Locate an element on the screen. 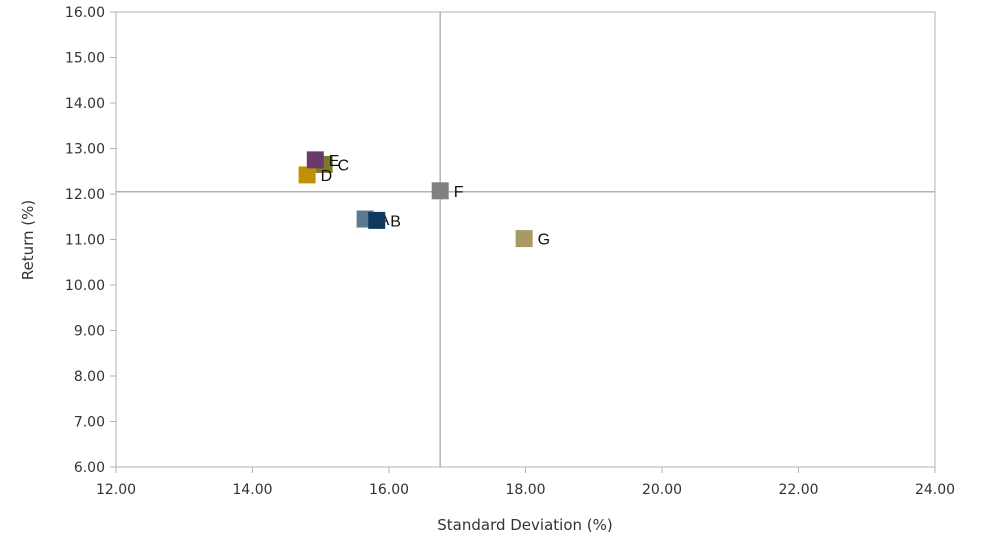 The width and height of the screenshot is (981, 539). x-tick-label: 24.00 is located at coordinates (935, 490).